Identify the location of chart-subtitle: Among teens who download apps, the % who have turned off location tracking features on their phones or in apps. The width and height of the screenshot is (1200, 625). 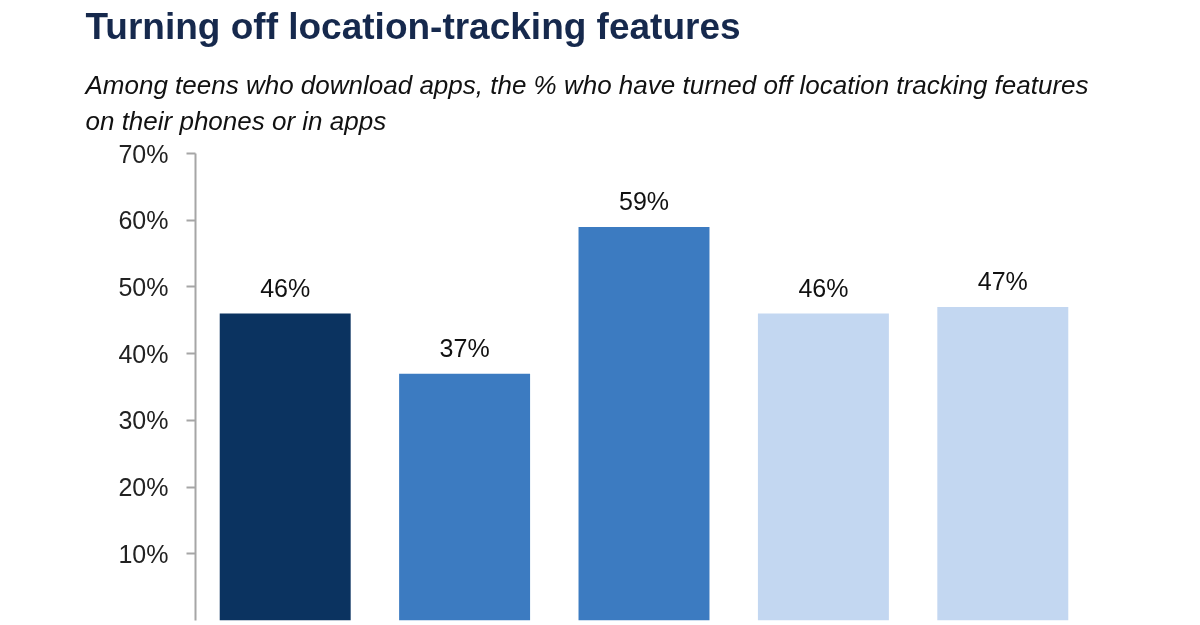
(586, 102).